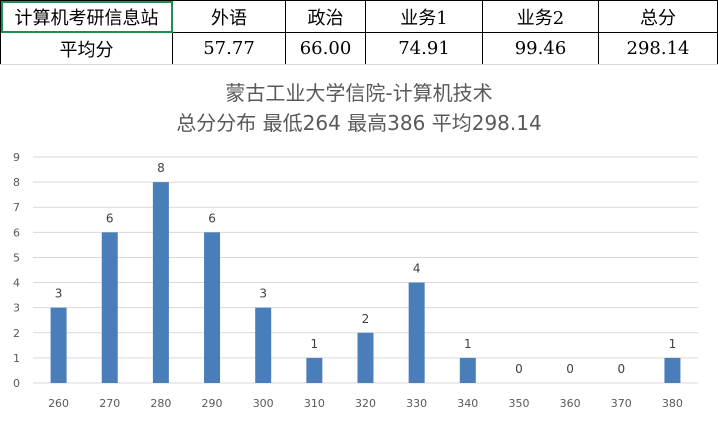 The image size is (718, 428). Describe the element at coordinates (263, 403) in the screenshot. I see `x-tick-label: 300` at that location.